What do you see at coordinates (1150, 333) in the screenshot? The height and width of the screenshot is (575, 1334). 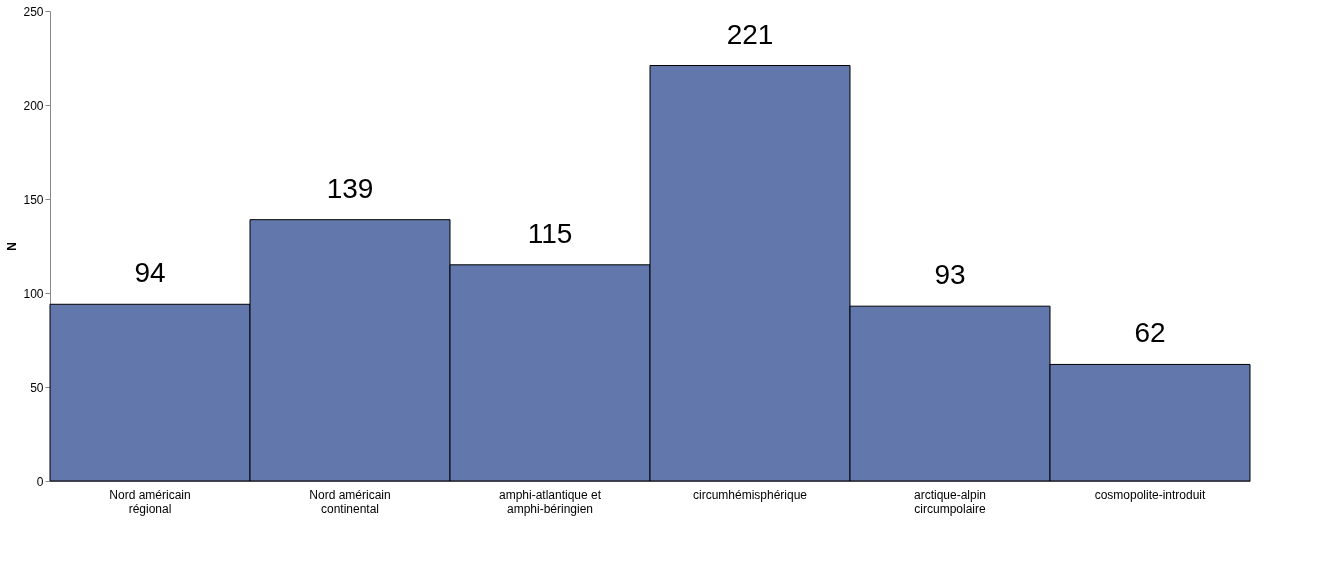 I see `data-label: 62` at bounding box center [1150, 333].